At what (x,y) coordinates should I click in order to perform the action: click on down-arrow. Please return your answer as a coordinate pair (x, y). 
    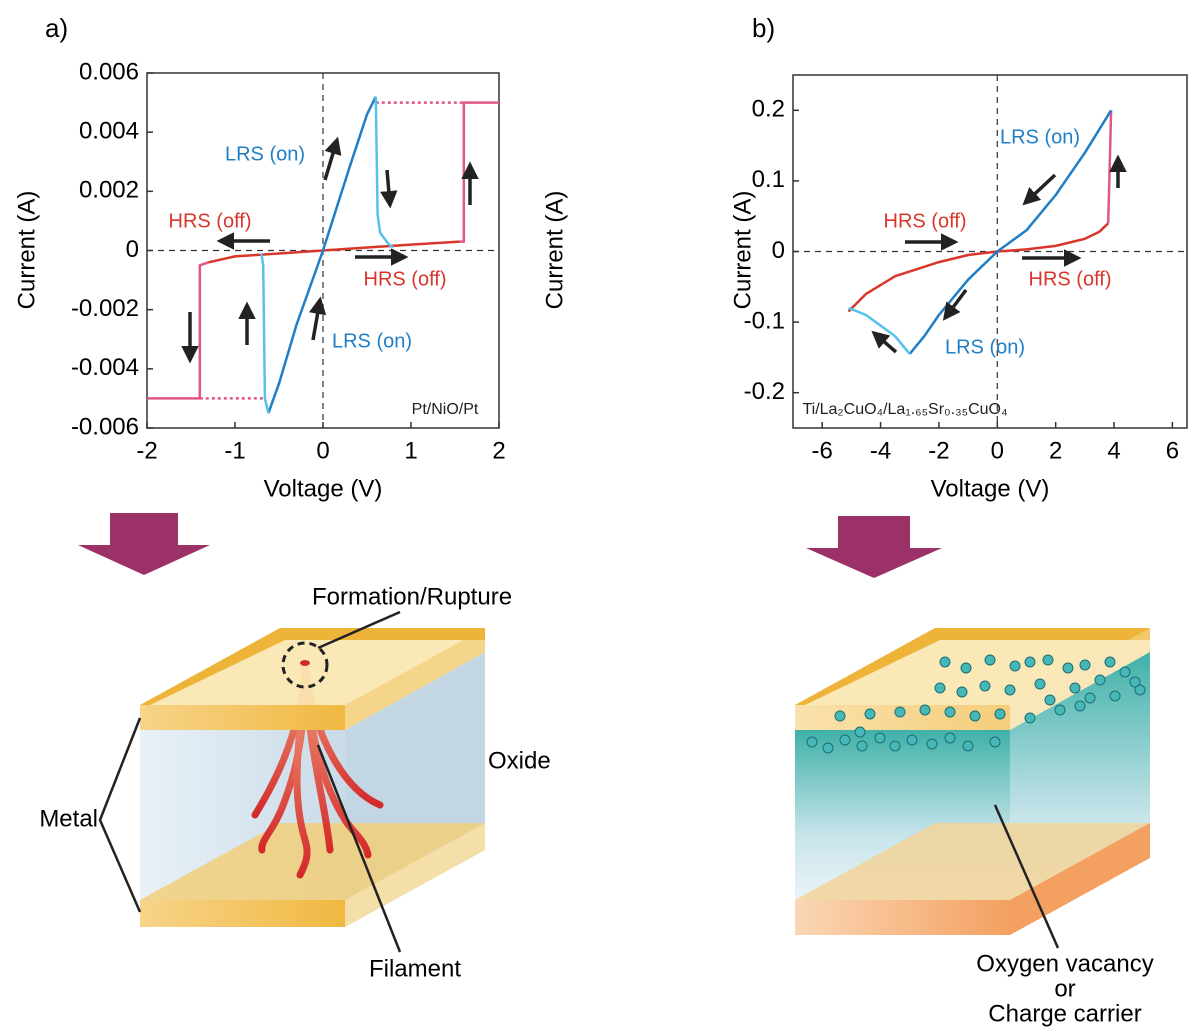
    Looking at the image, I should click on (144, 544).